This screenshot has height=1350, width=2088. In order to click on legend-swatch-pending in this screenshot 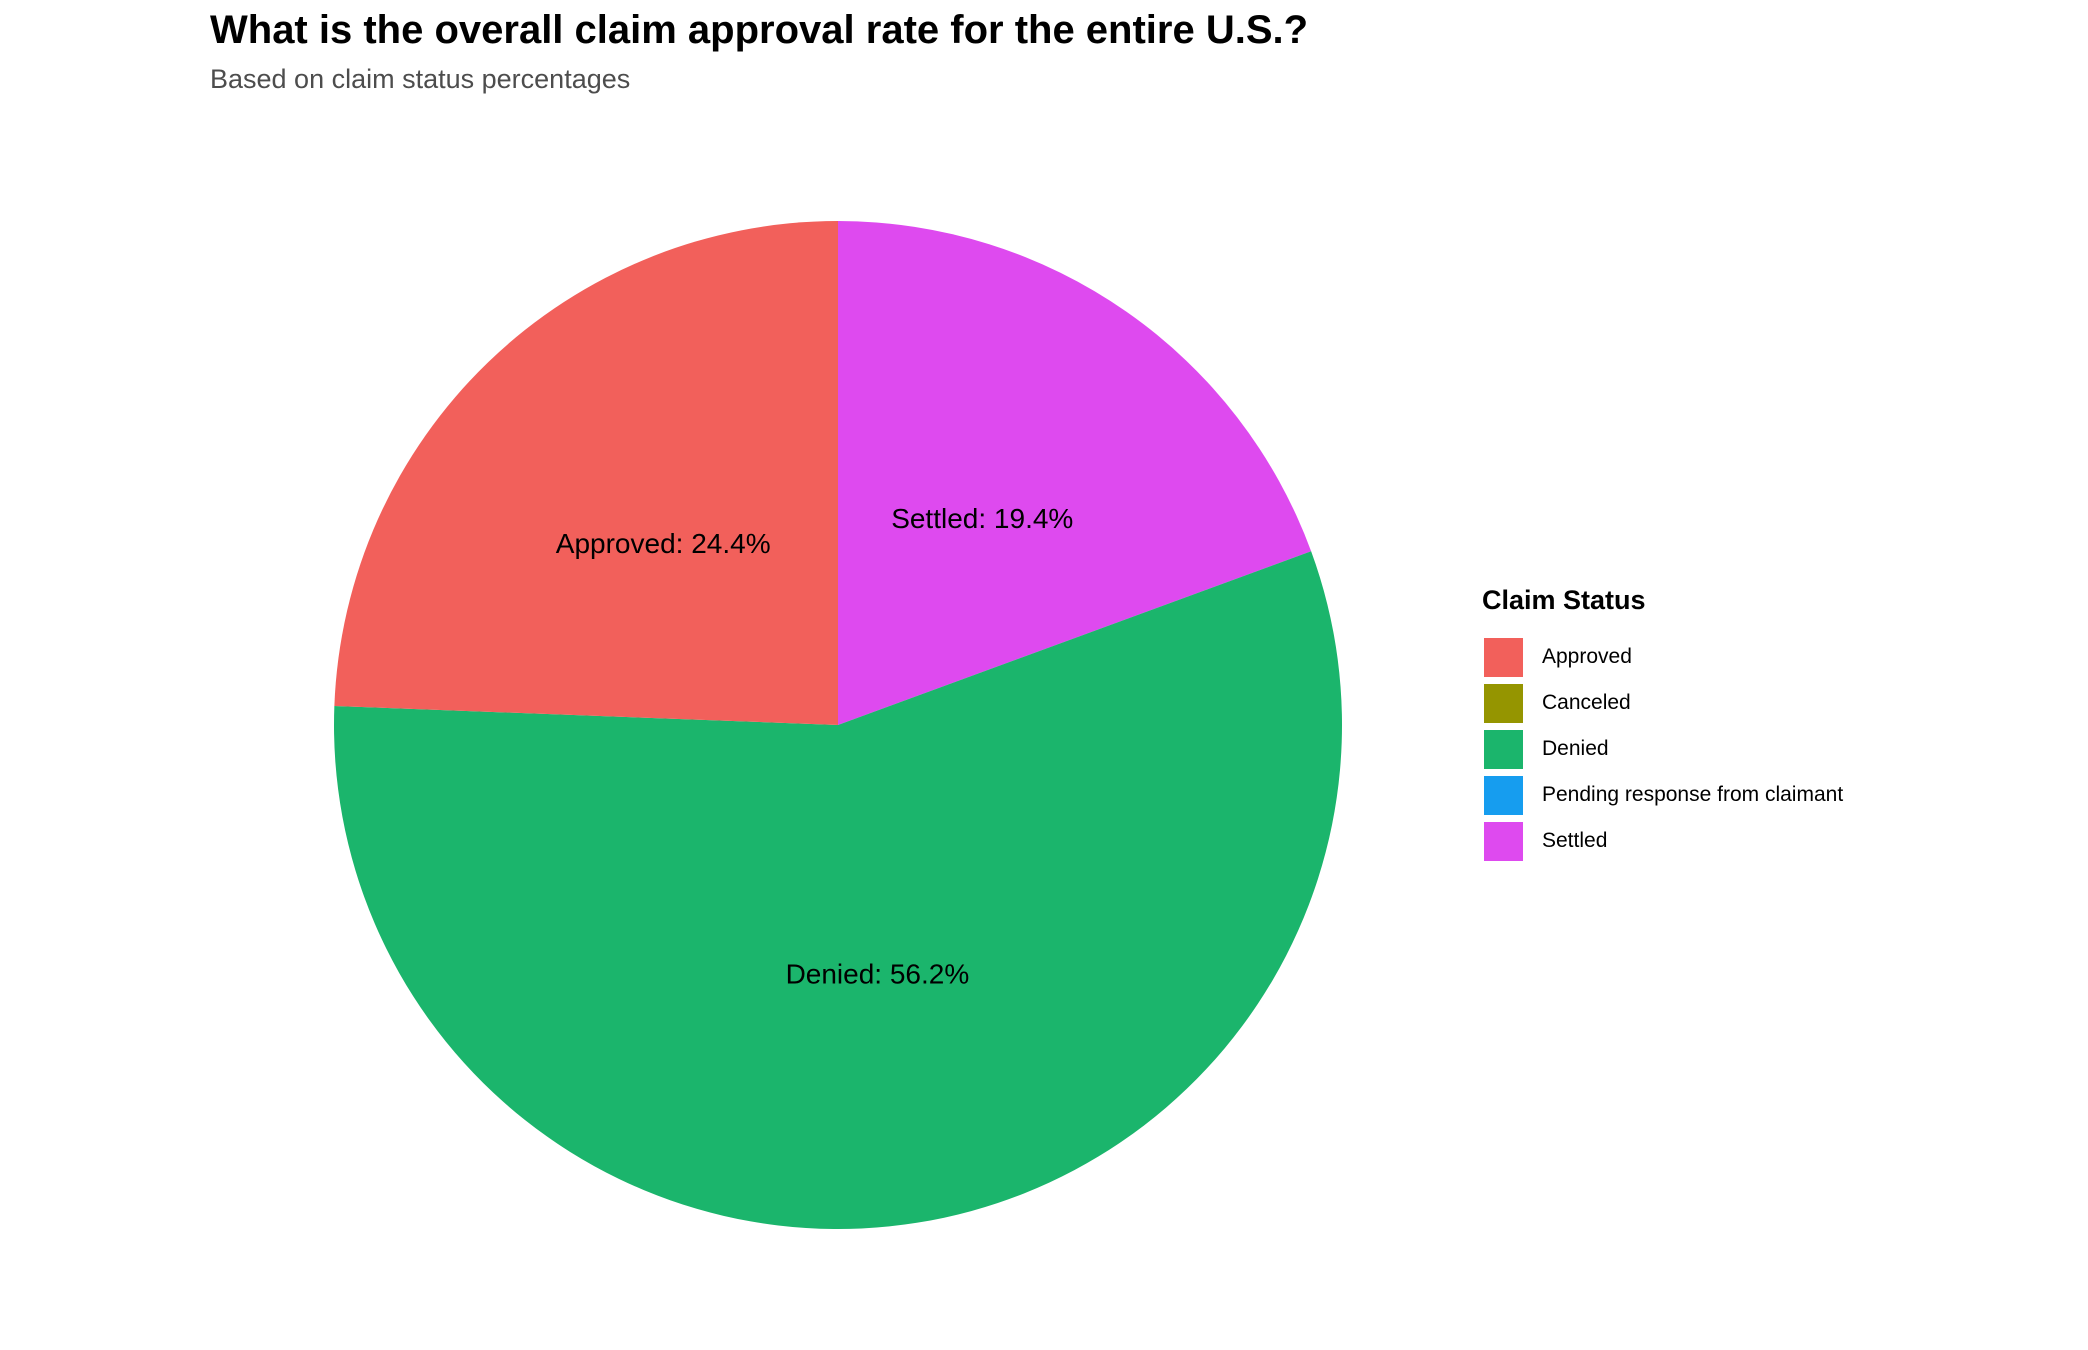, I will do `click(1503, 795)`.